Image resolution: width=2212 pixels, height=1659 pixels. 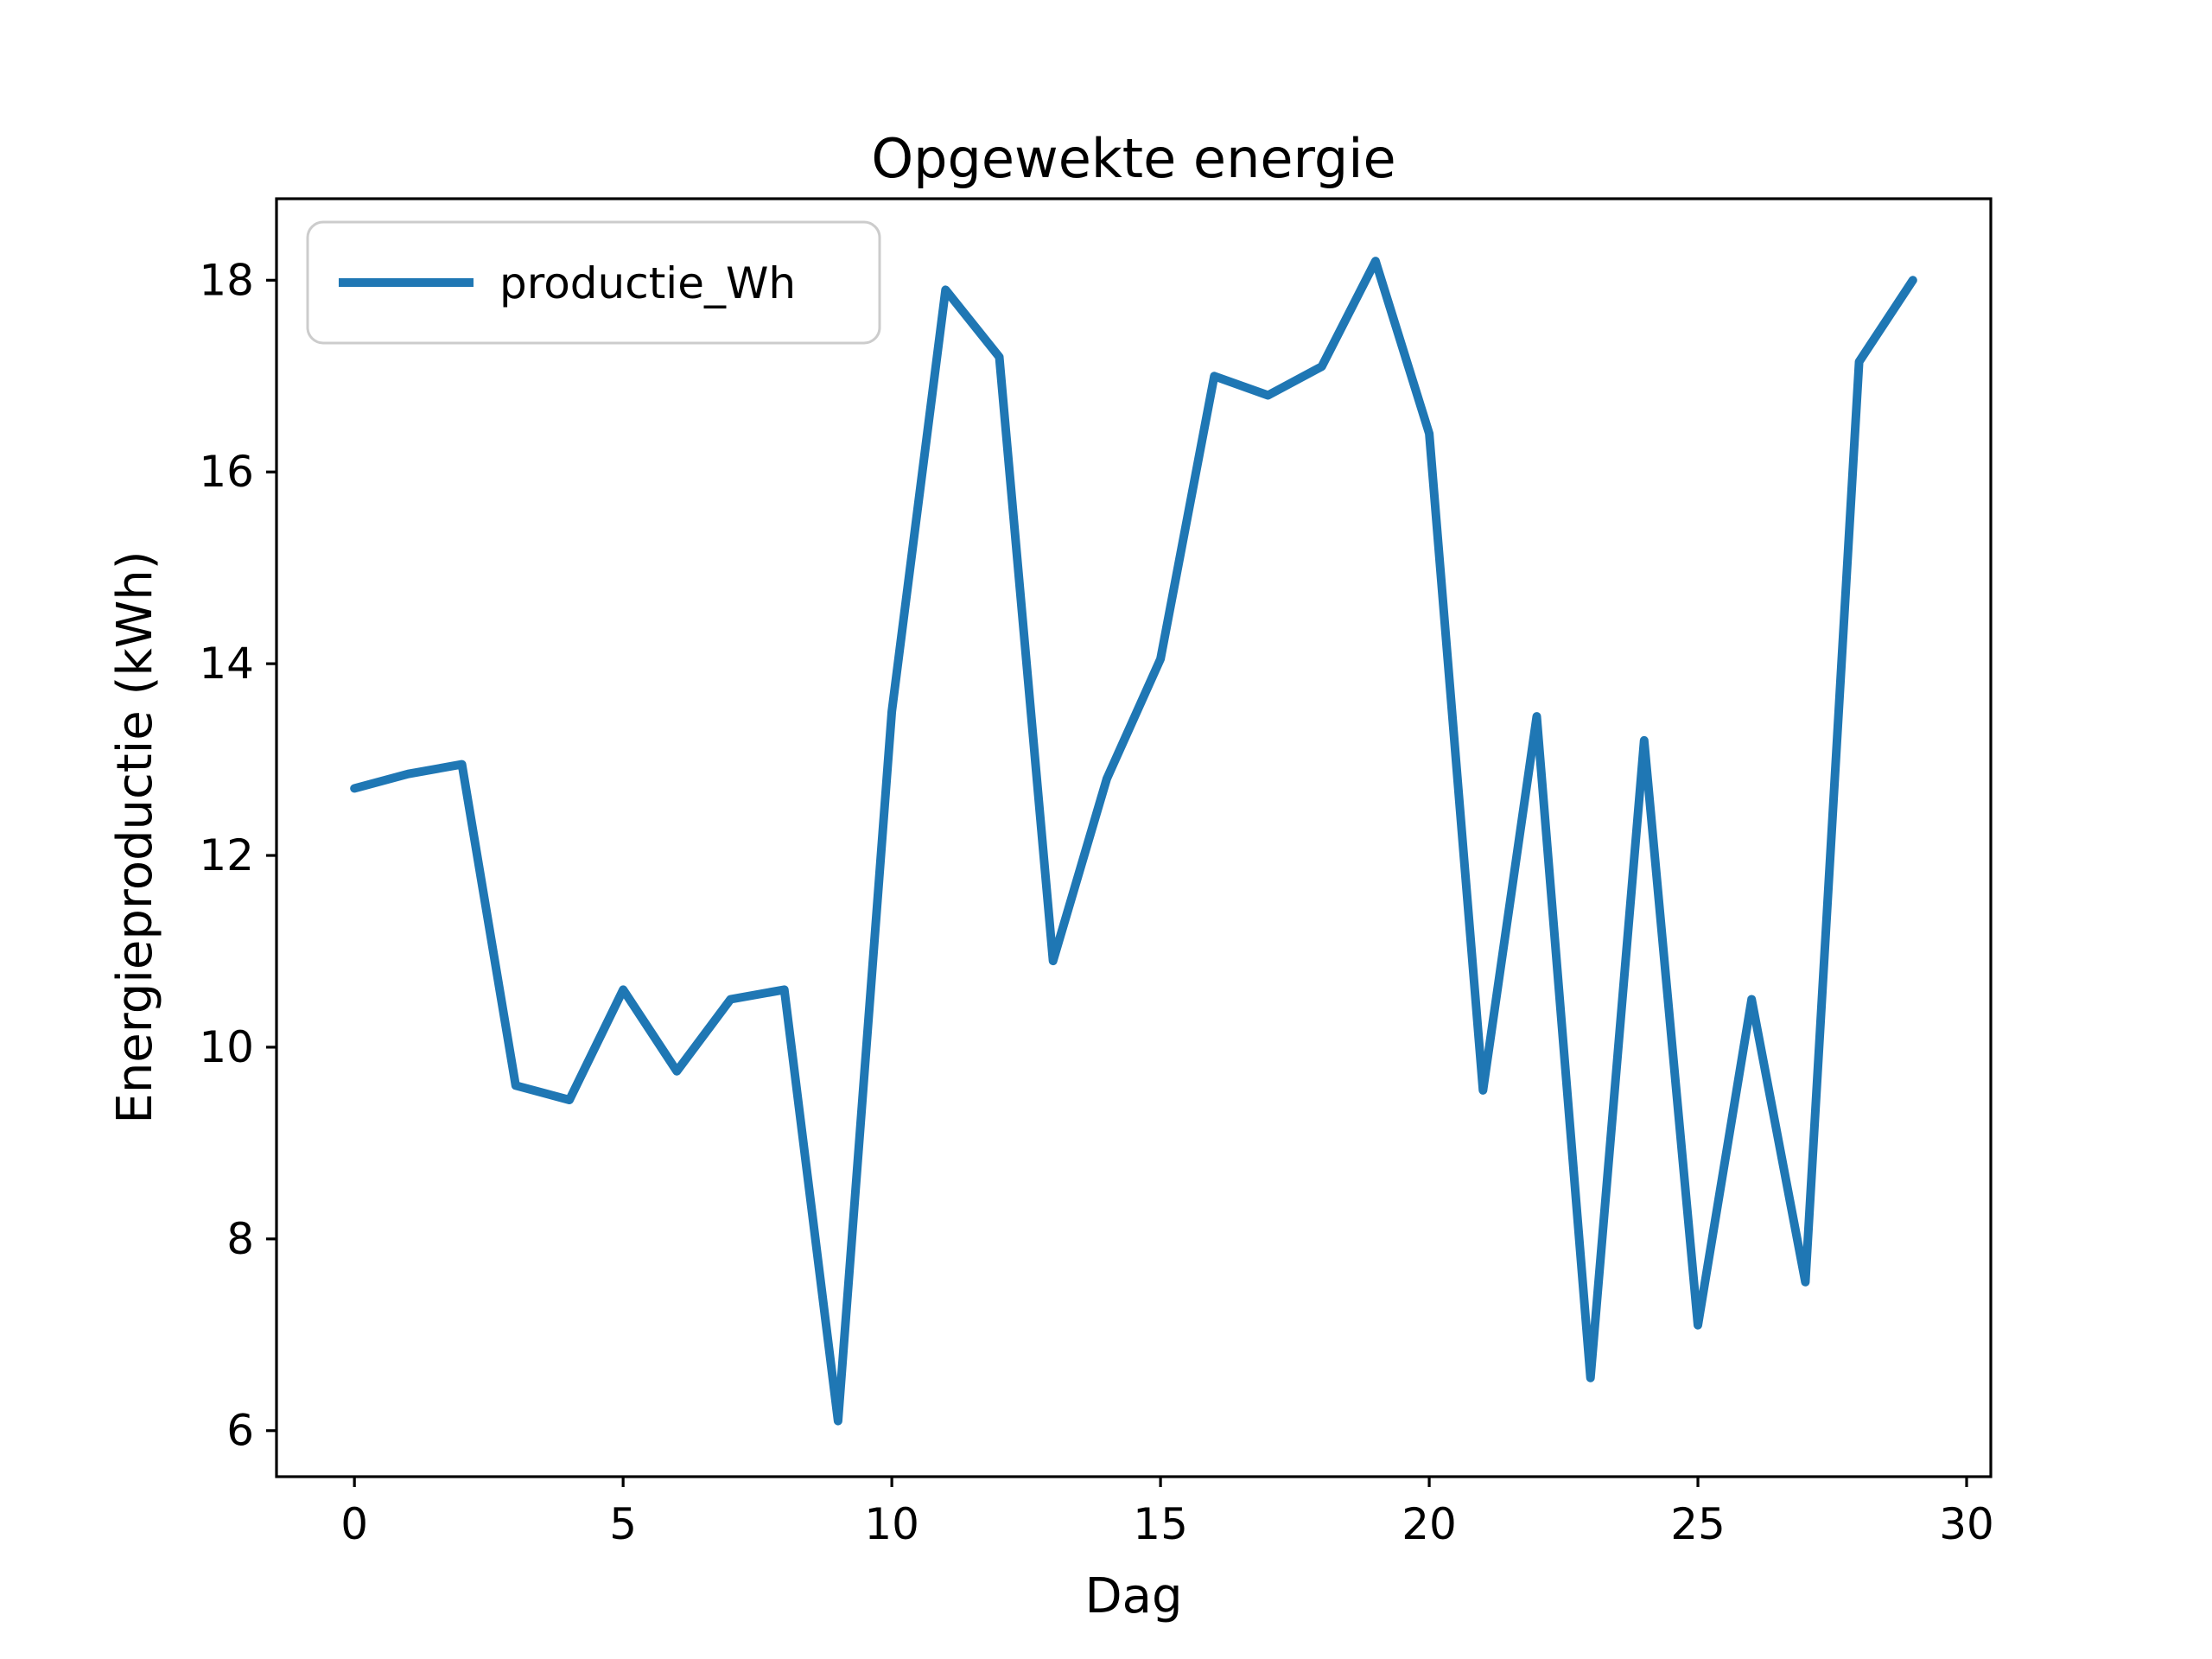 What do you see at coordinates (135, 836) in the screenshot?
I see `y-axis-label: Energieproductie (kWh)` at bounding box center [135, 836].